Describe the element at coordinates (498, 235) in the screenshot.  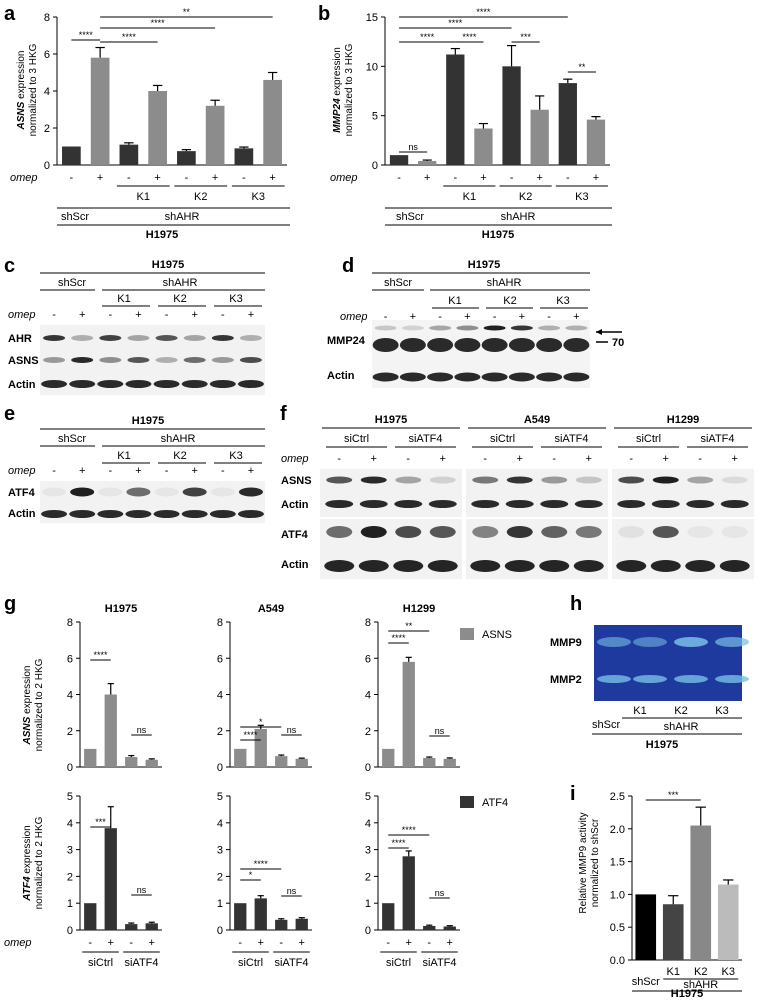
I see `b-cell: H1975` at that location.